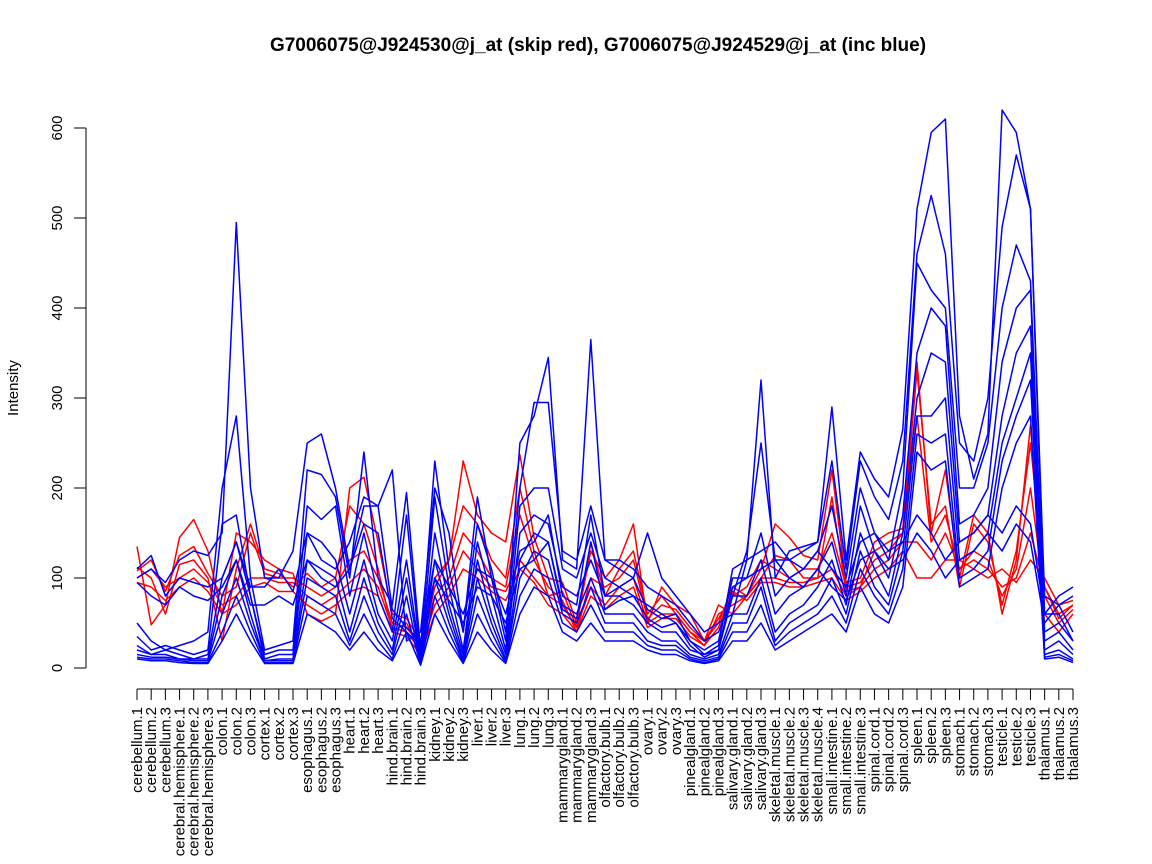 This screenshot has height=864, width=1152. Describe the element at coordinates (889, 749) in the screenshot. I see `x-tick-label: spinal.cord.2` at that location.